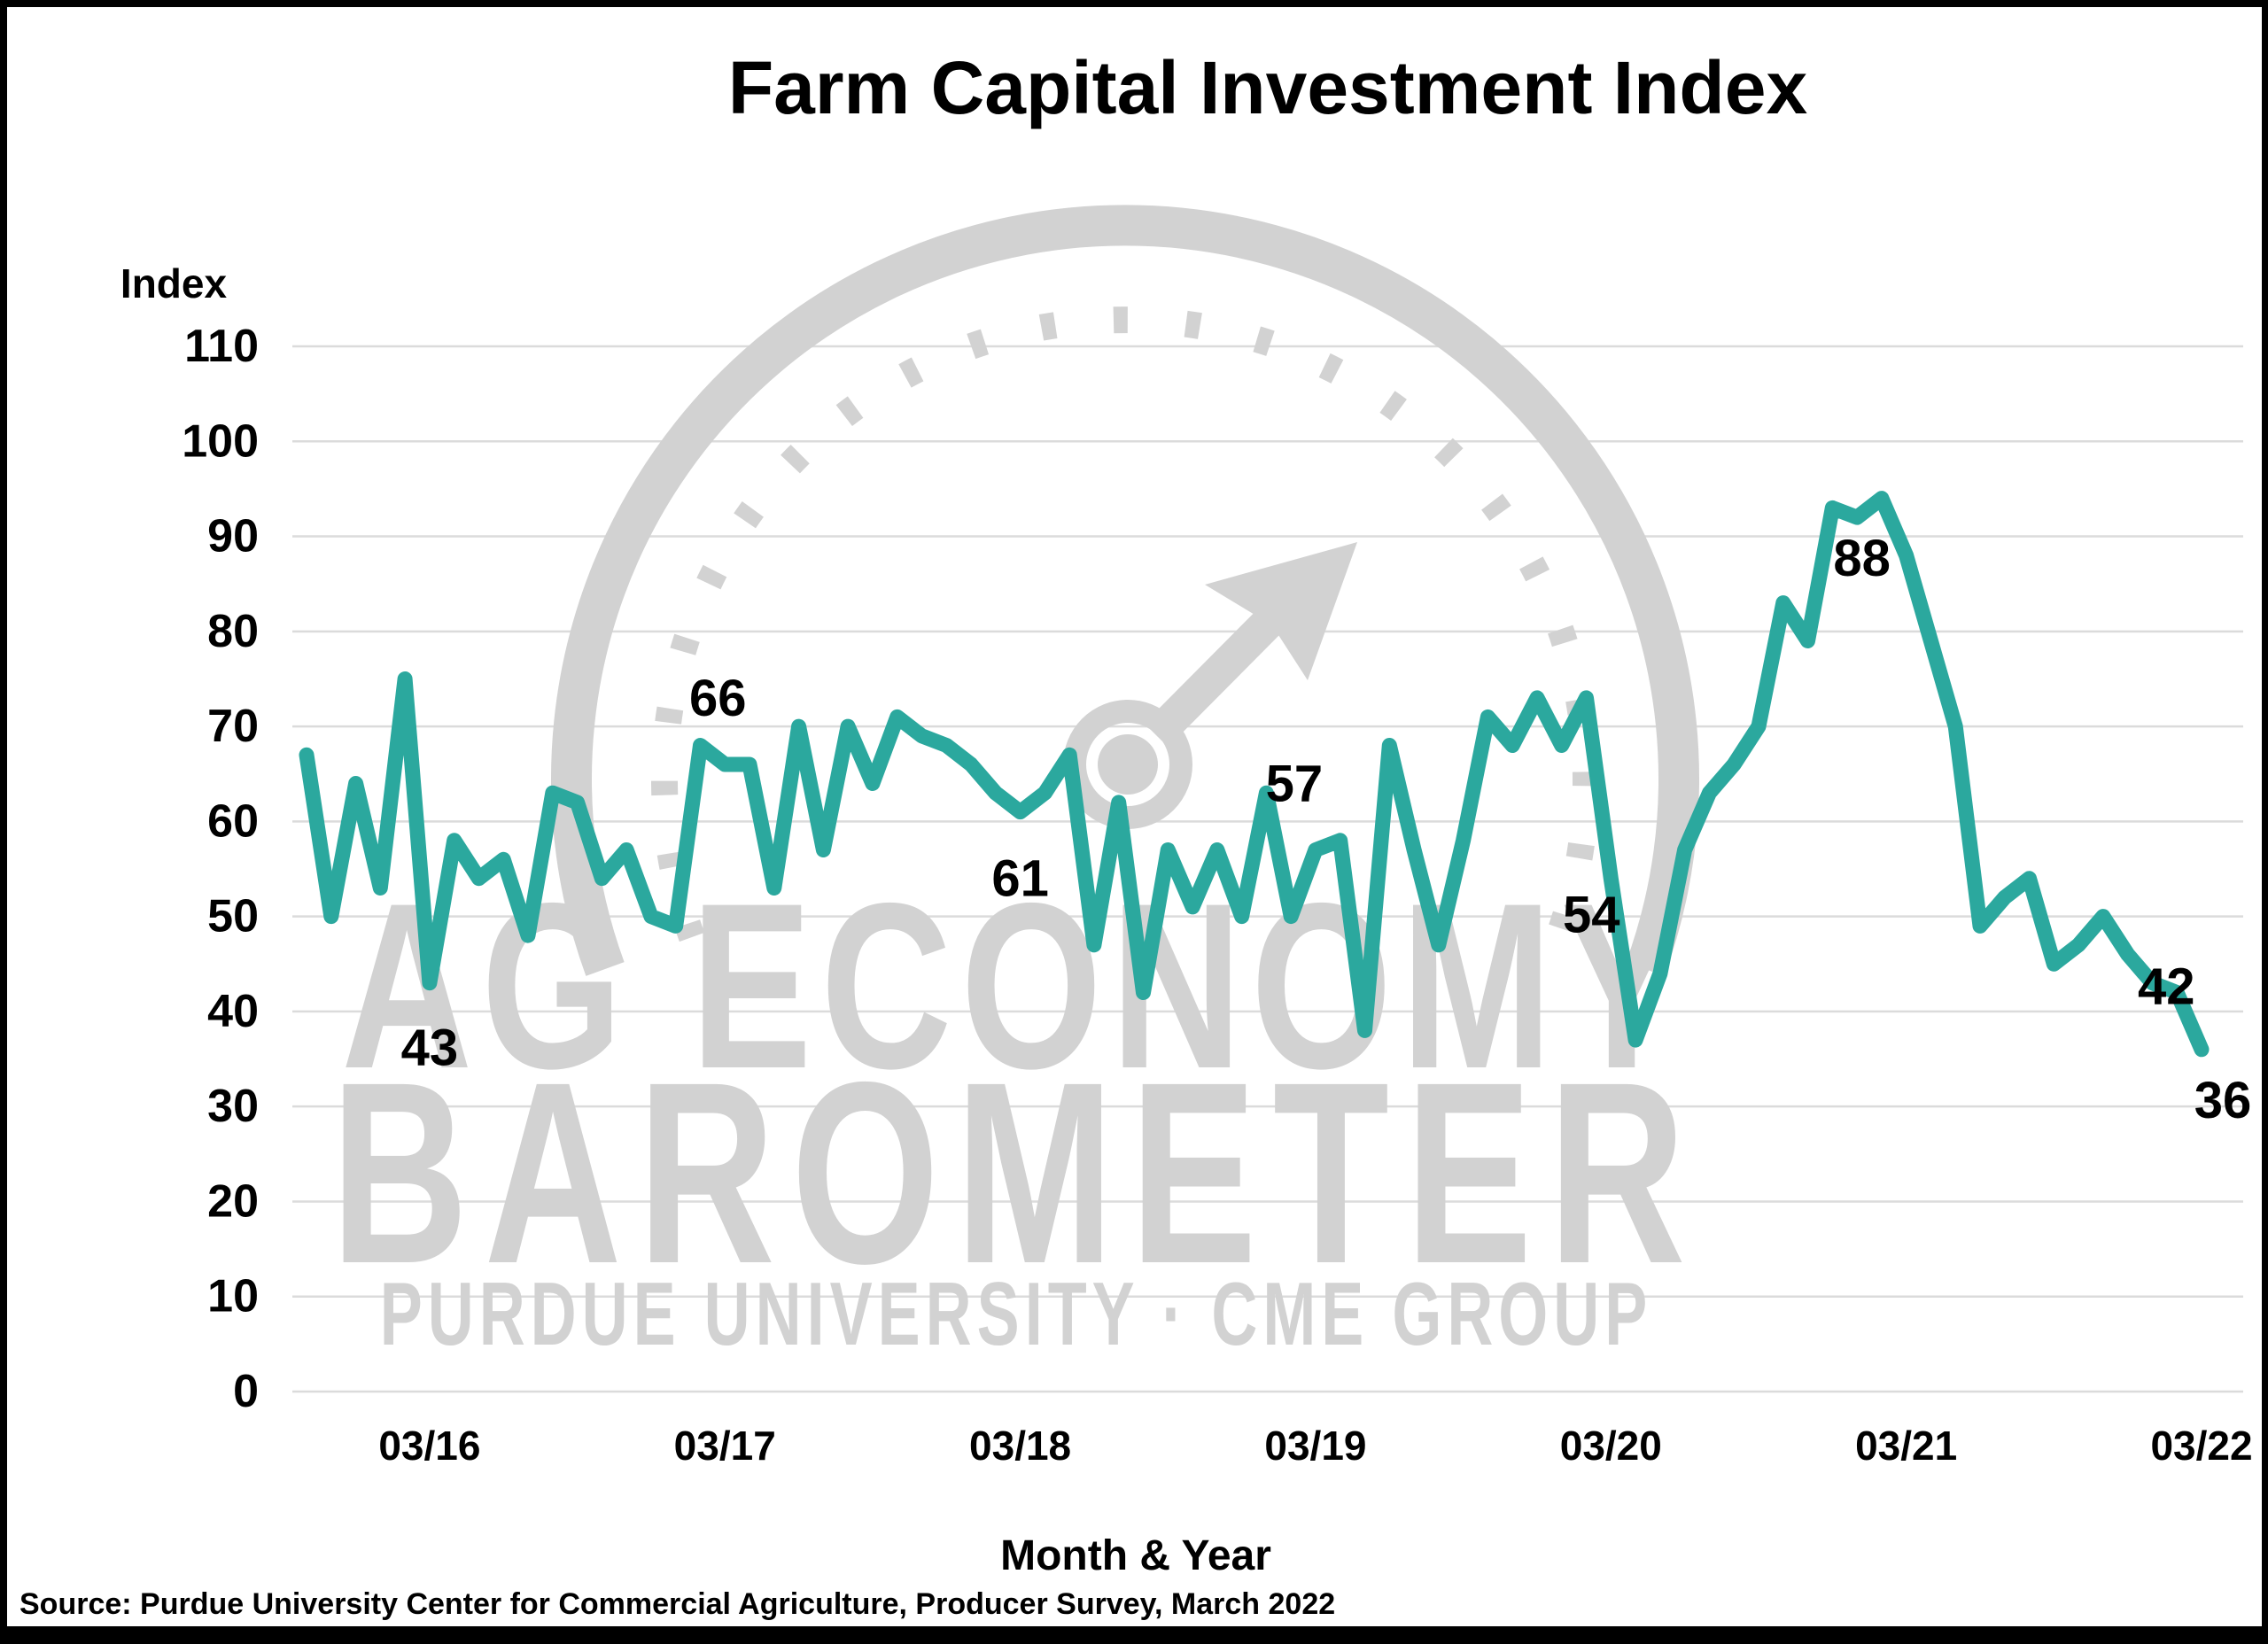 This screenshot has width=2268, height=1644. I want to click on x-axis-tick-labels: 03/16 03/17 03/18 03/19 03/20 03/21 03/22, so click(1315, 1446).